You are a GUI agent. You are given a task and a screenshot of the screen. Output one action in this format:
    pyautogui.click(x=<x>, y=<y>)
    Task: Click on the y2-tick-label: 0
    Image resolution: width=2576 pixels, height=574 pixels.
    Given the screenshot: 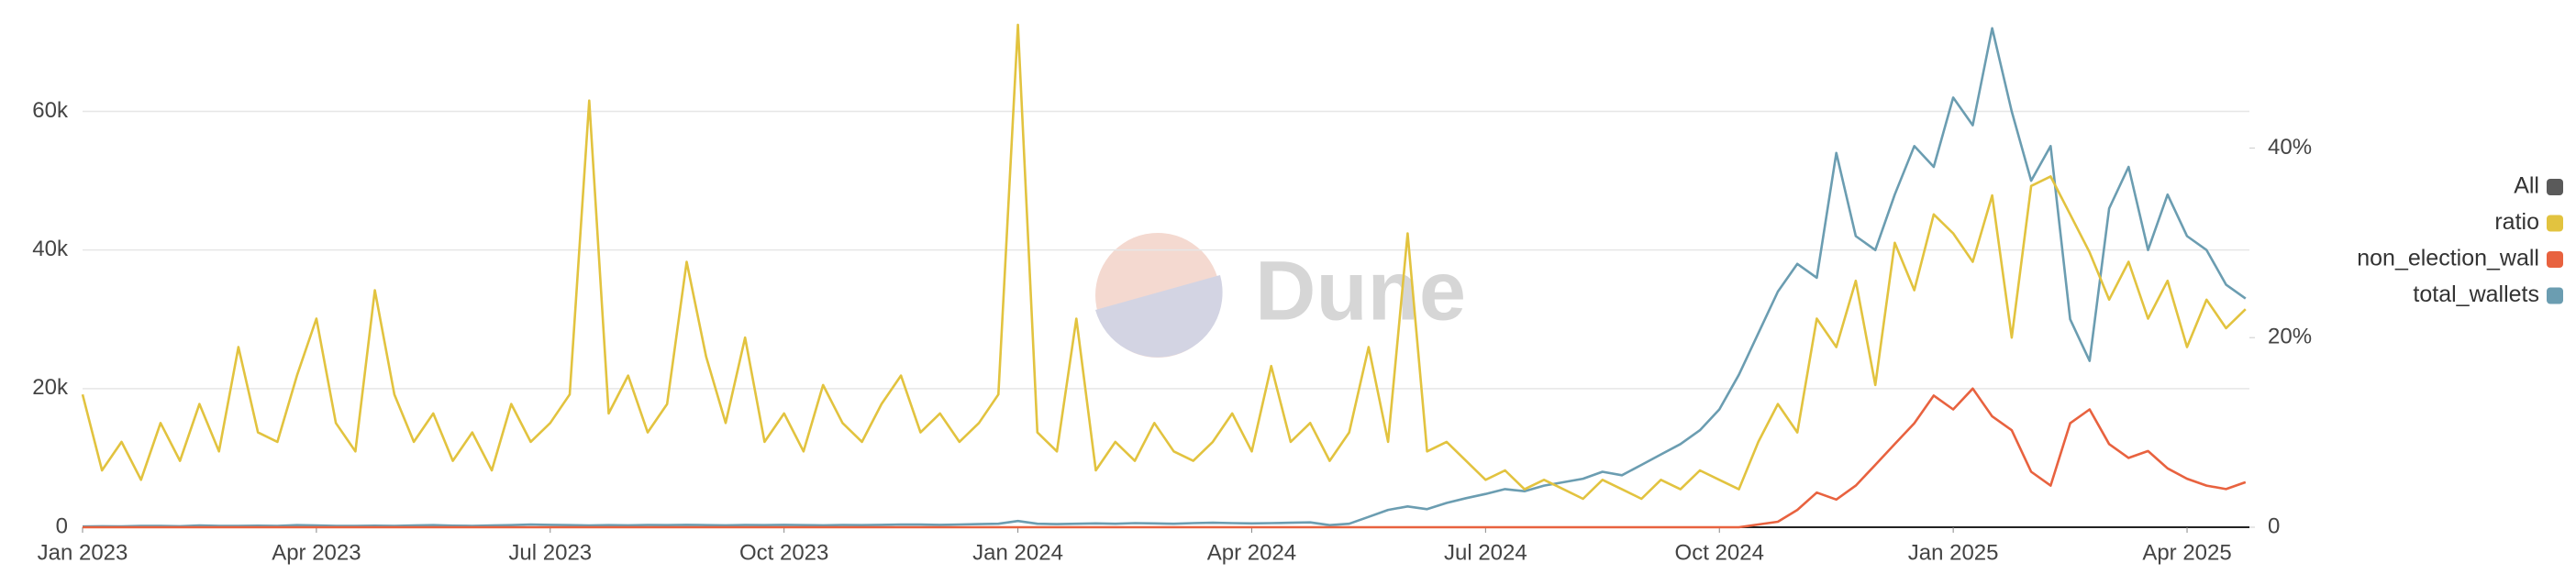 What is the action you would take?
    pyautogui.click(x=2274, y=525)
    